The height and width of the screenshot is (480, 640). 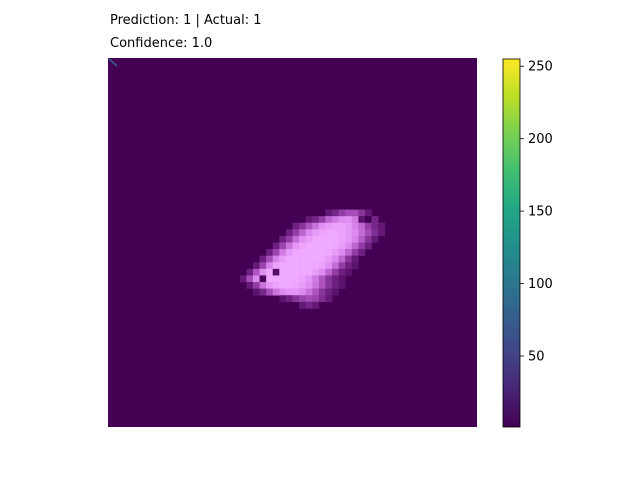 What do you see at coordinates (540, 139) in the screenshot?
I see `colorbar-tick-label: 200` at bounding box center [540, 139].